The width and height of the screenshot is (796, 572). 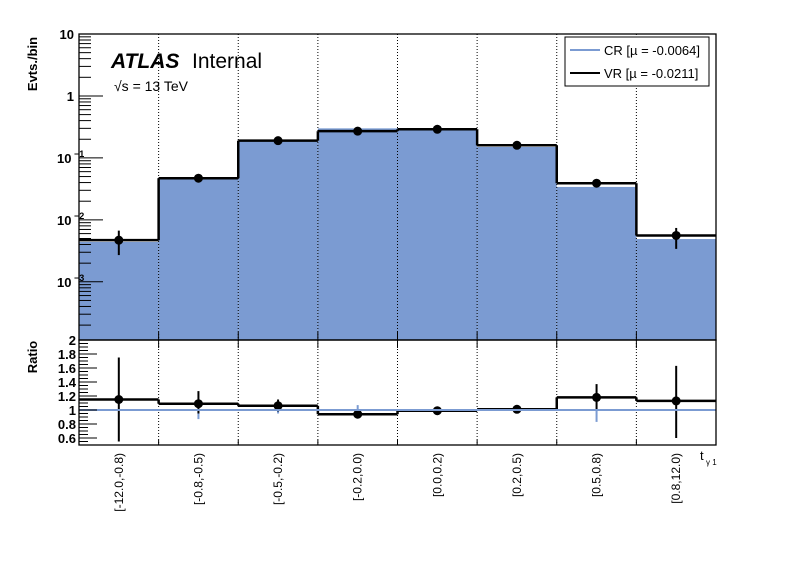 What do you see at coordinates (652, 50) in the screenshot?
I see `legend-cr-label: CR [µ = -0.0064]` at bounding box center [652, 50].